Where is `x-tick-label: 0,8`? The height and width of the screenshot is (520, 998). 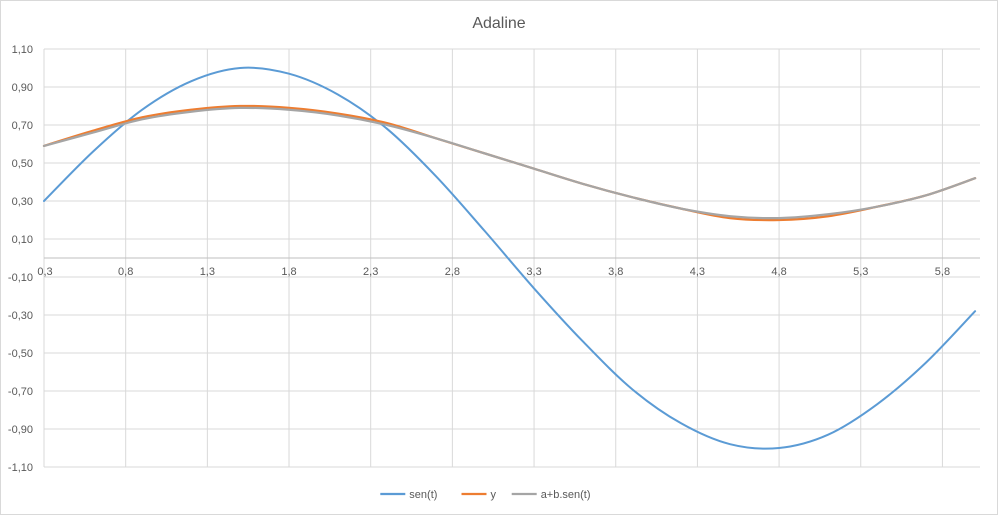 x-tick-label: 0,8 is located at coordinates (125, 272).